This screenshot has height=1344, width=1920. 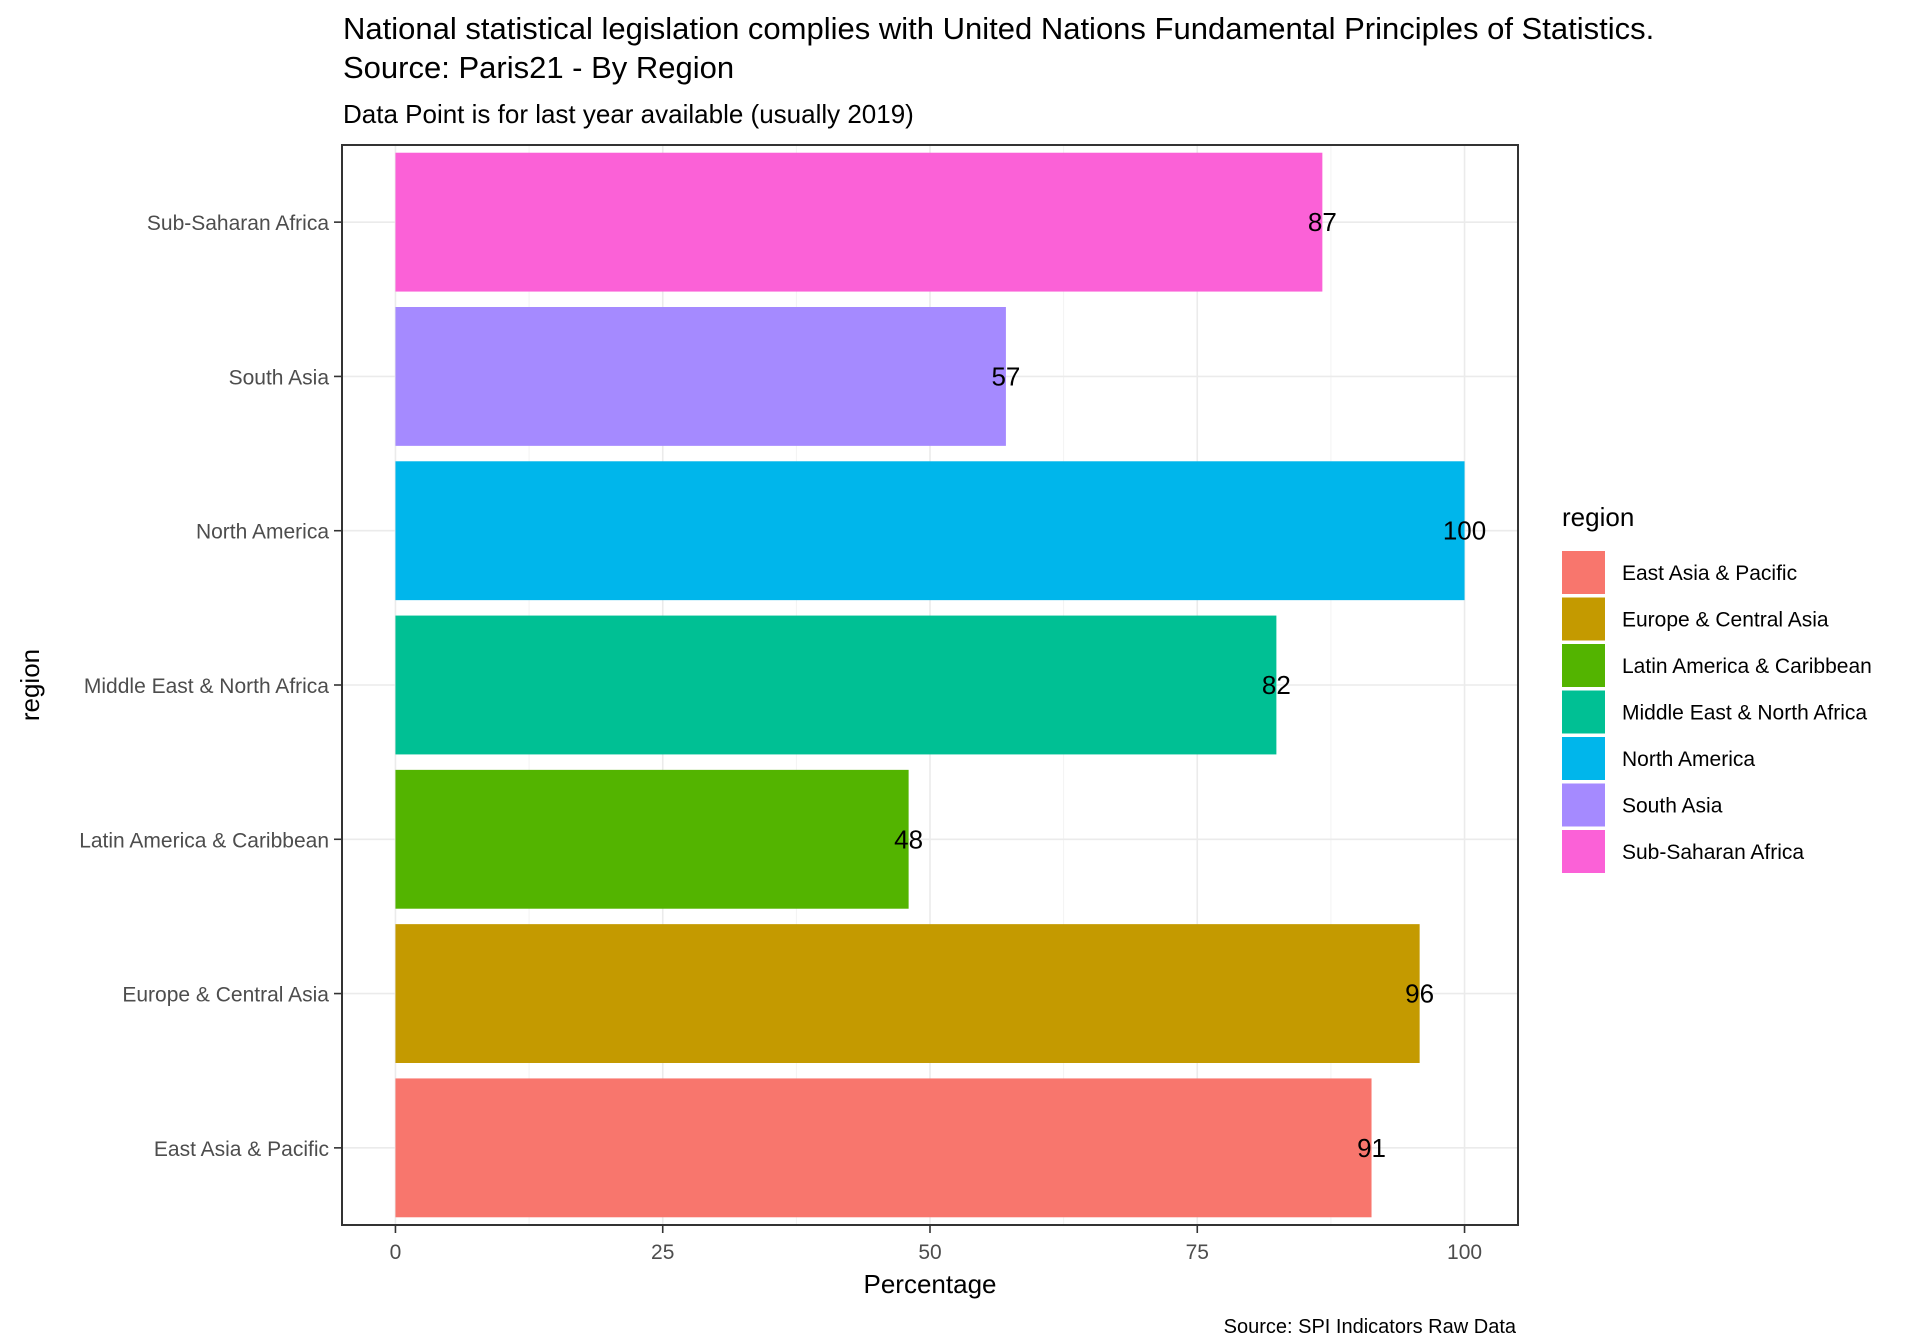 I want to click on x-tick-label-100: 100, so click(x=1464, y=1252).